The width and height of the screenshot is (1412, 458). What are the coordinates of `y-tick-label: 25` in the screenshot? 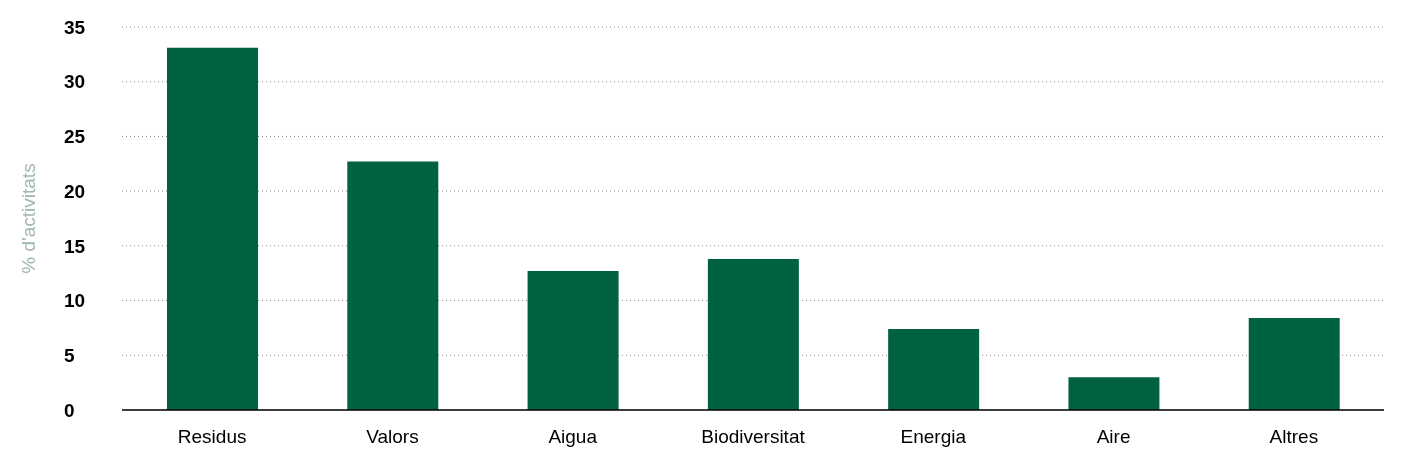 It's located at (75, 137).